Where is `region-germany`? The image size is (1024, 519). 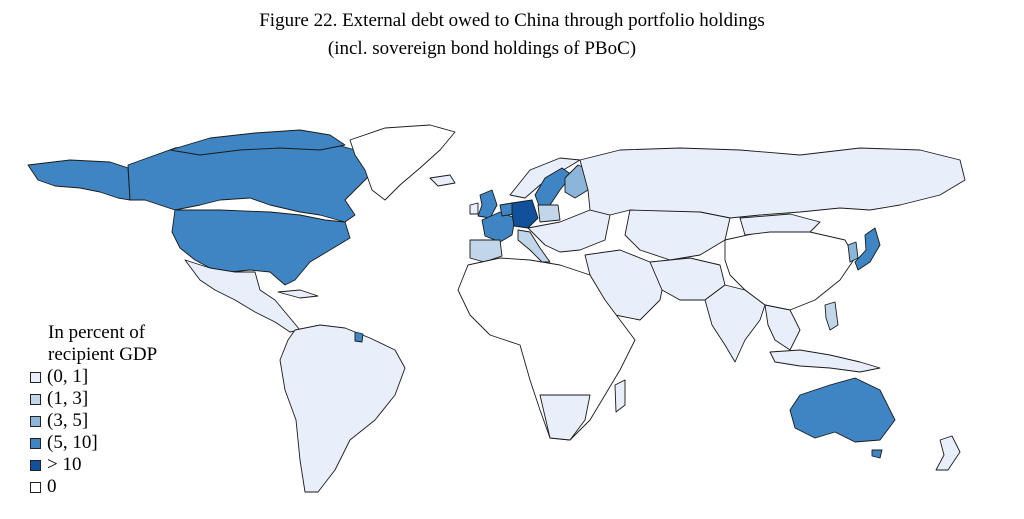
region-germany is located at coordinates (525, 214).